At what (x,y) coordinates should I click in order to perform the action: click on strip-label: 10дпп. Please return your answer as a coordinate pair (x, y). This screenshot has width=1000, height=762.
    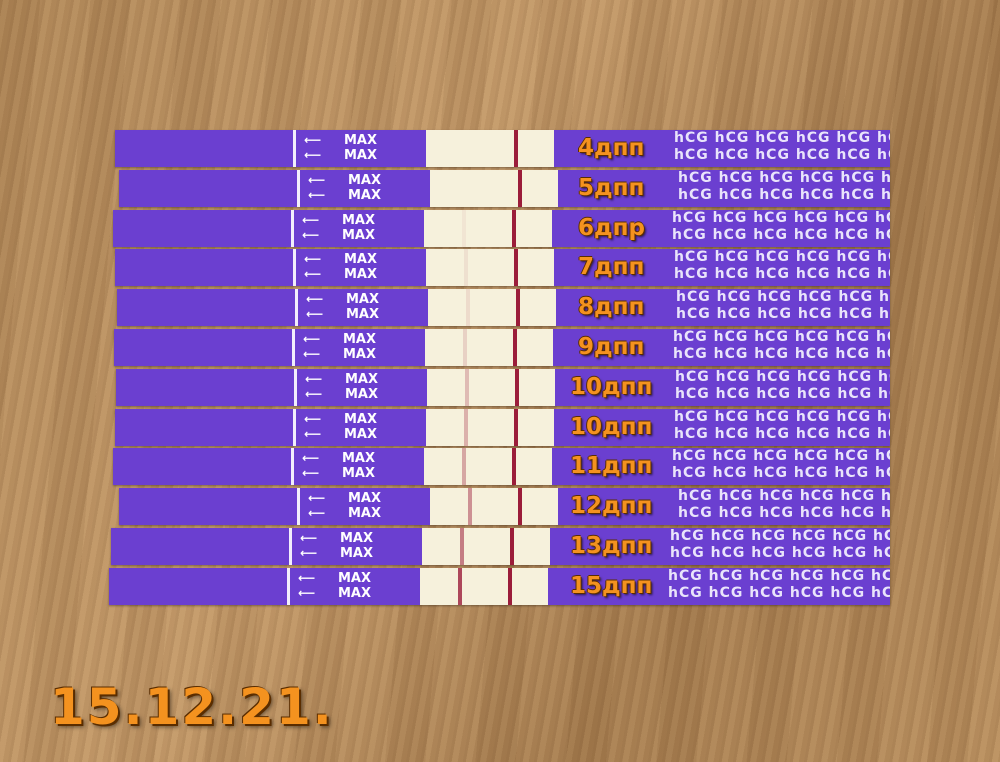
    Looking at the image, I should click on (611, 426).